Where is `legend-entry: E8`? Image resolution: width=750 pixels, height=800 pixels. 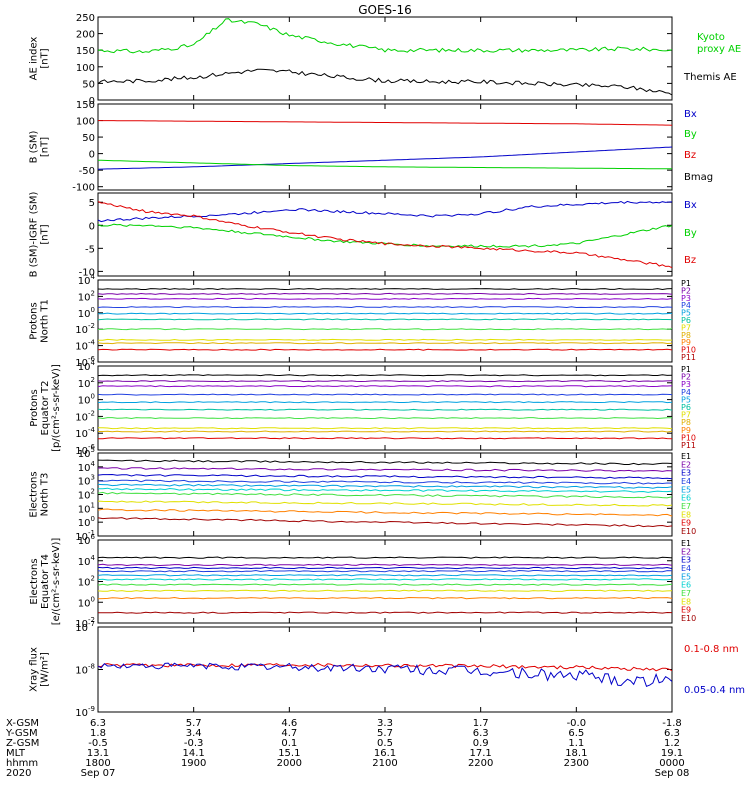 legend-entry: E8 is located at coordinates (686, 601).